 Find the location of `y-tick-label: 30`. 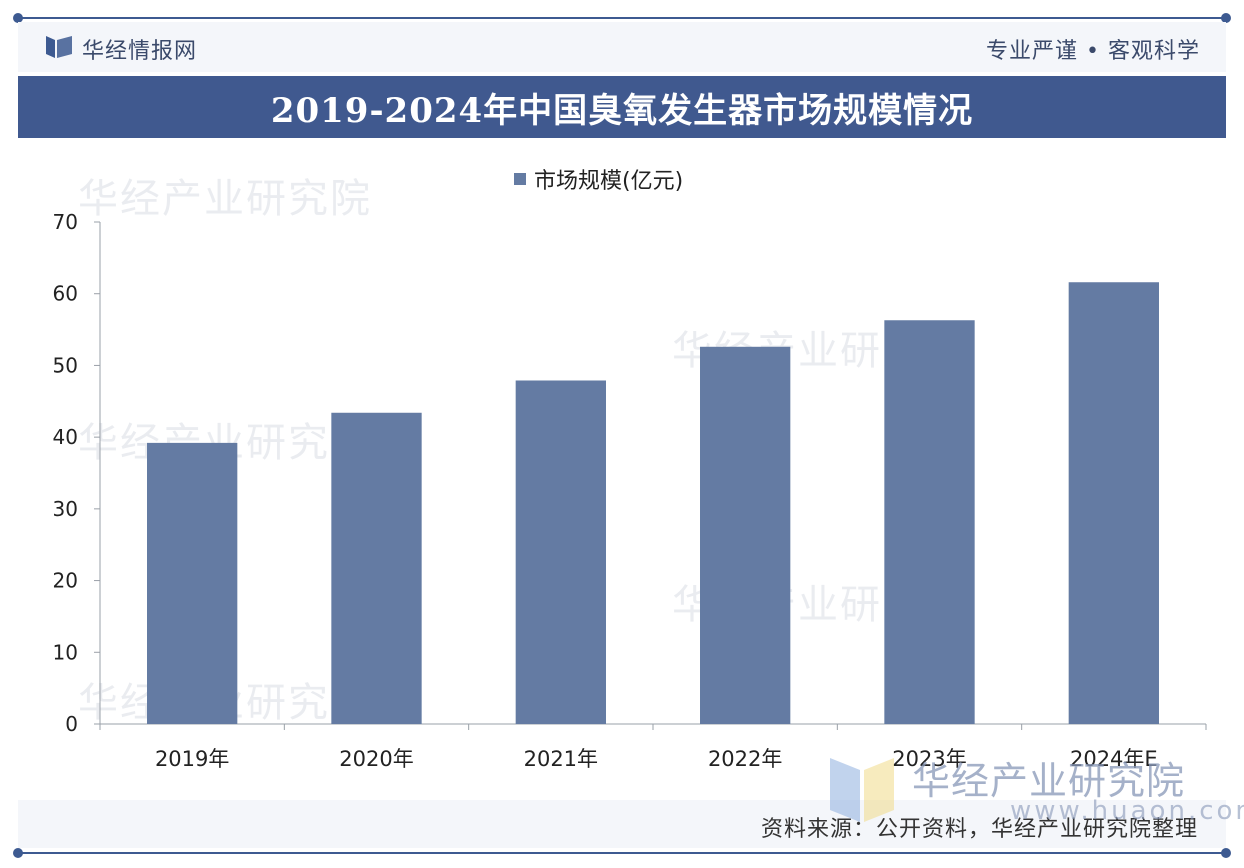

y-tick-label: 30 is located at coordinates (65, 509).